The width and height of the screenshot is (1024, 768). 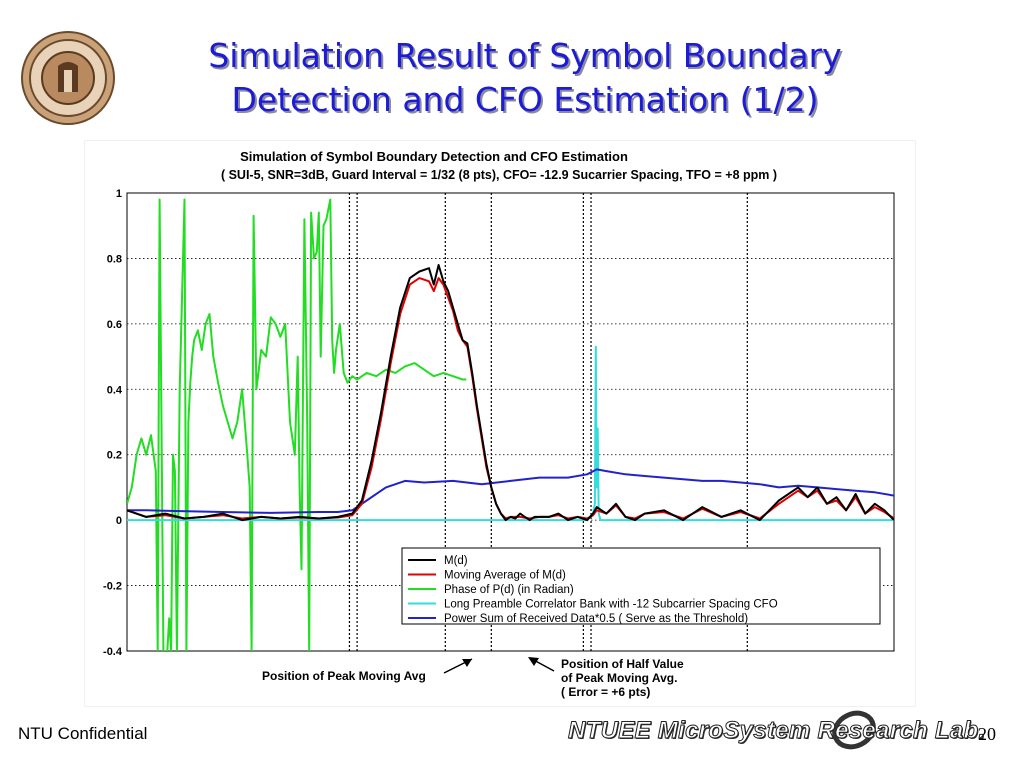 What do you see at coordinates (525, 99) in the screenshot?
I see `title-line-2: Detection and CFO Estimation (1/2)` at bounding box center [525, 99].